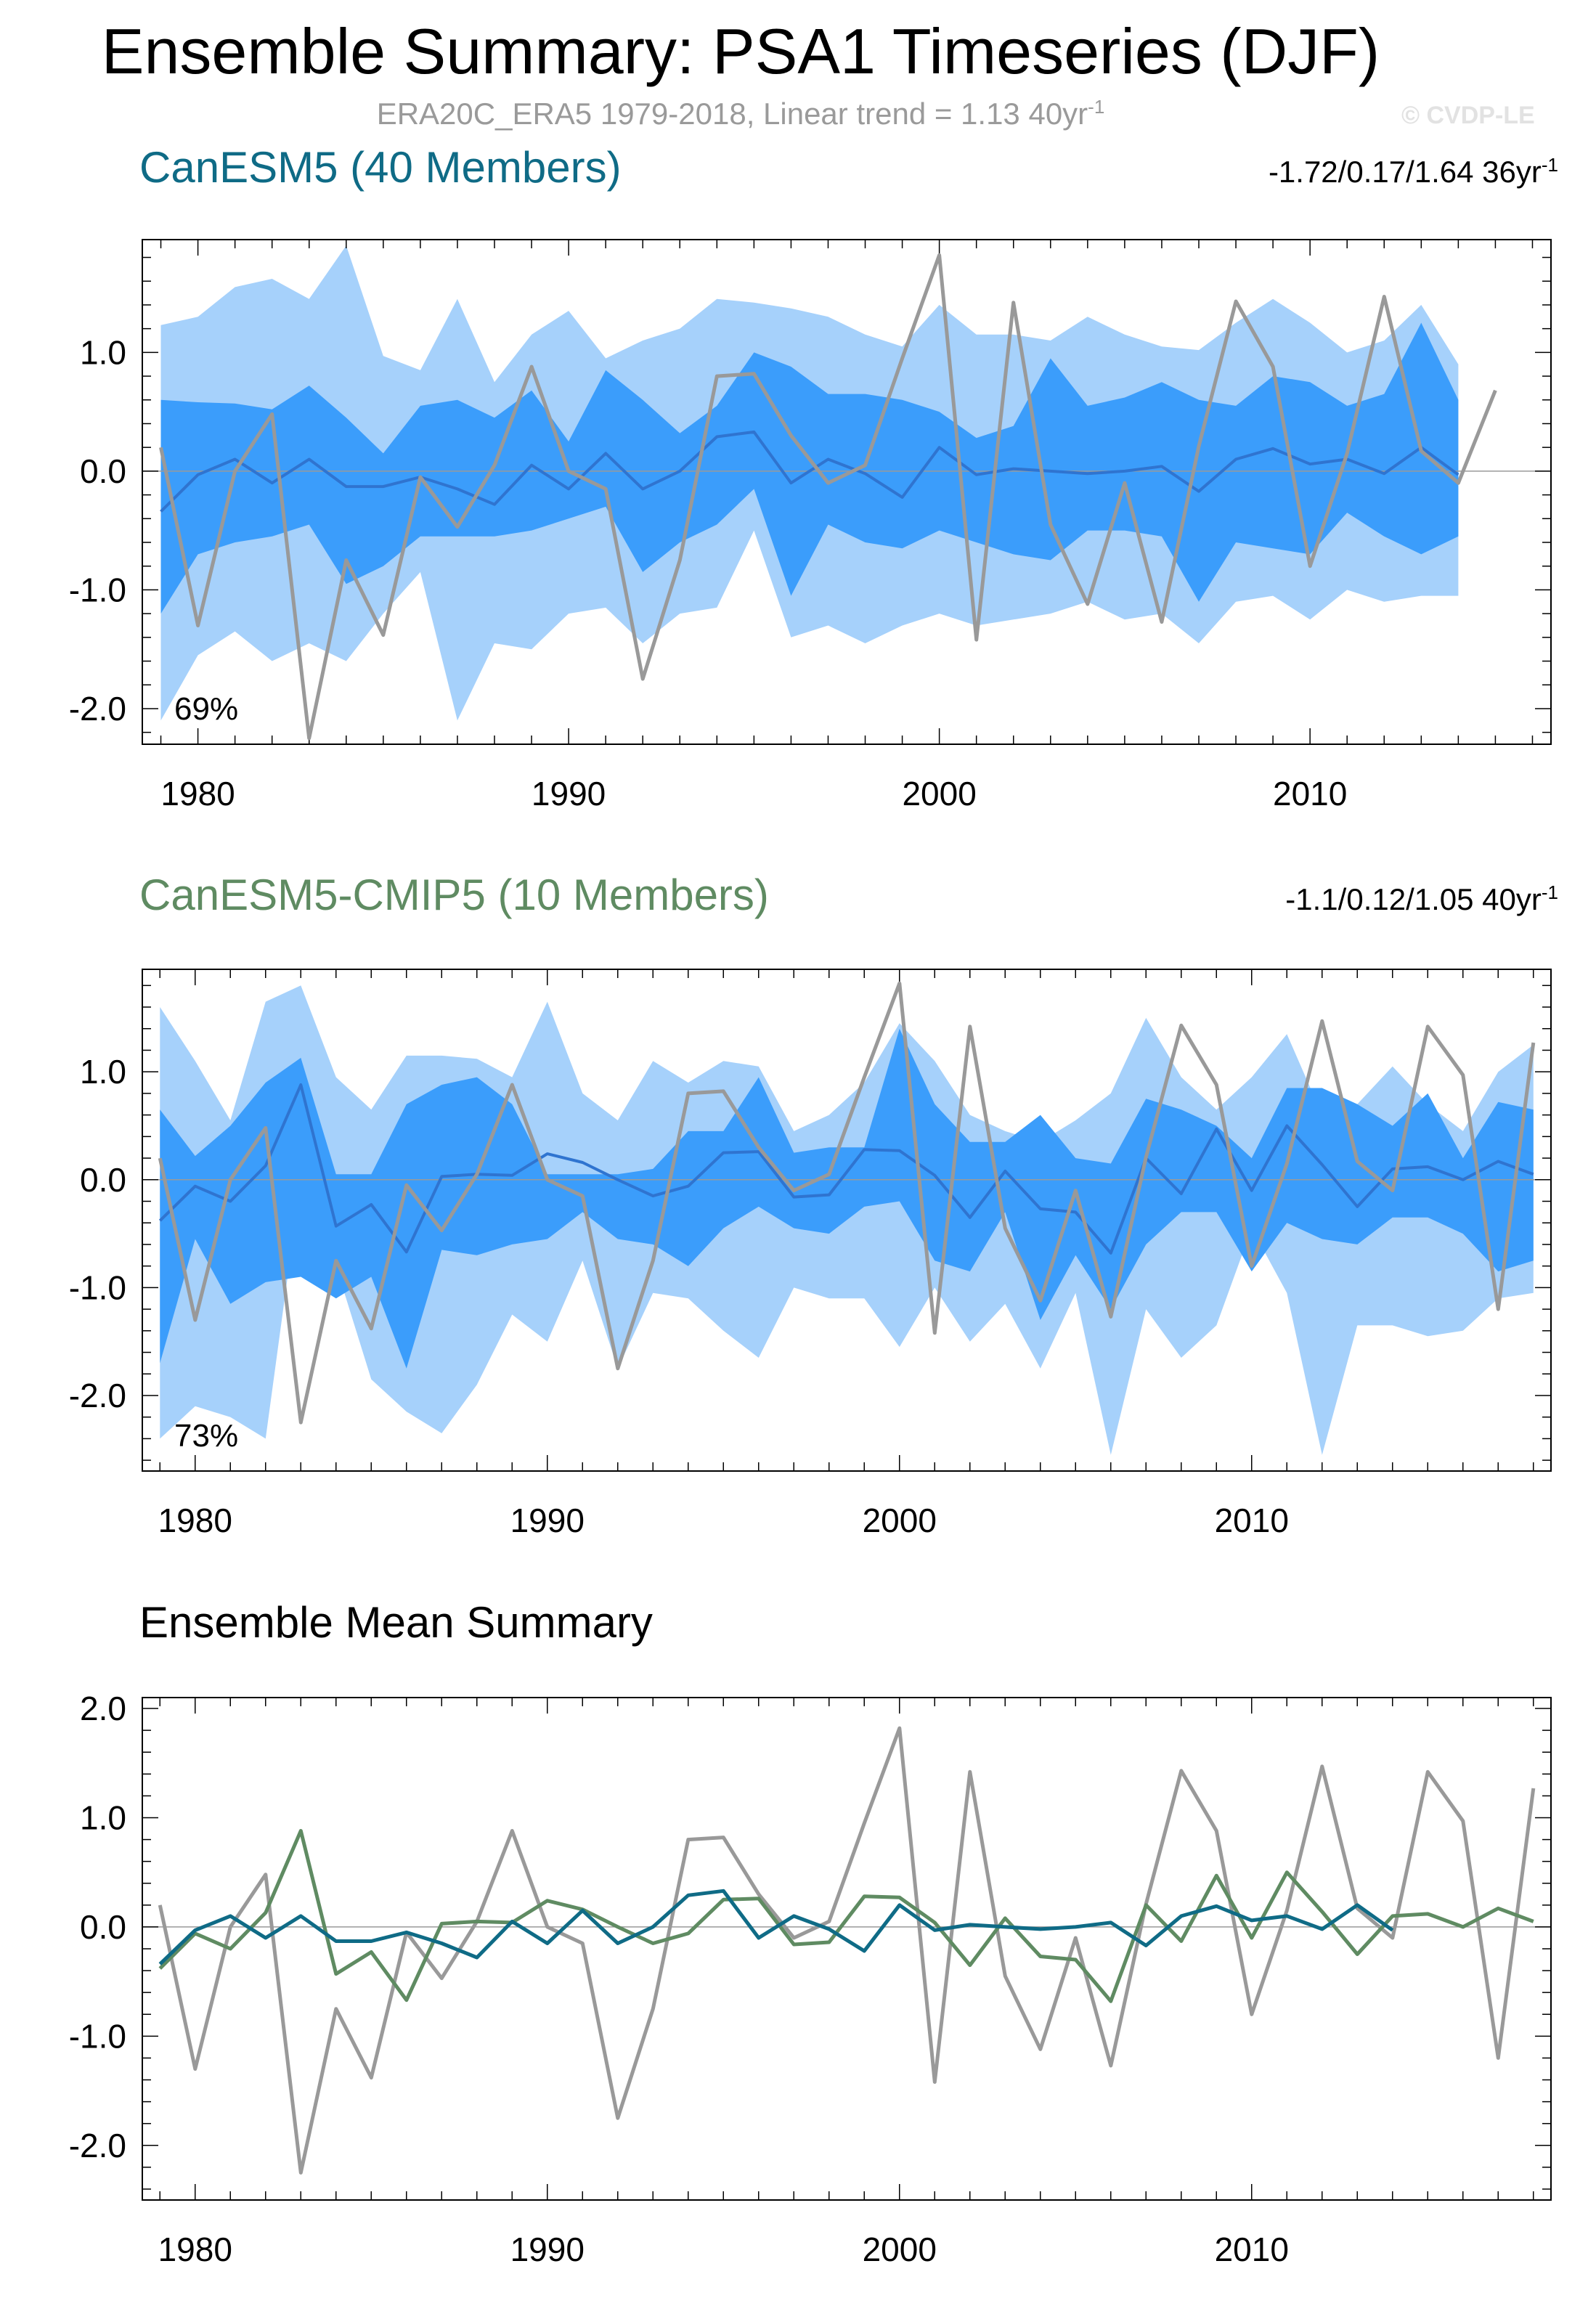 This screenshot has height=2314, width=1596. Describe the element at coordinates (1413, 899) in the screenshot. I see `panel2-stat-text: -1.1/0.12/1.05 40yr` at that location.